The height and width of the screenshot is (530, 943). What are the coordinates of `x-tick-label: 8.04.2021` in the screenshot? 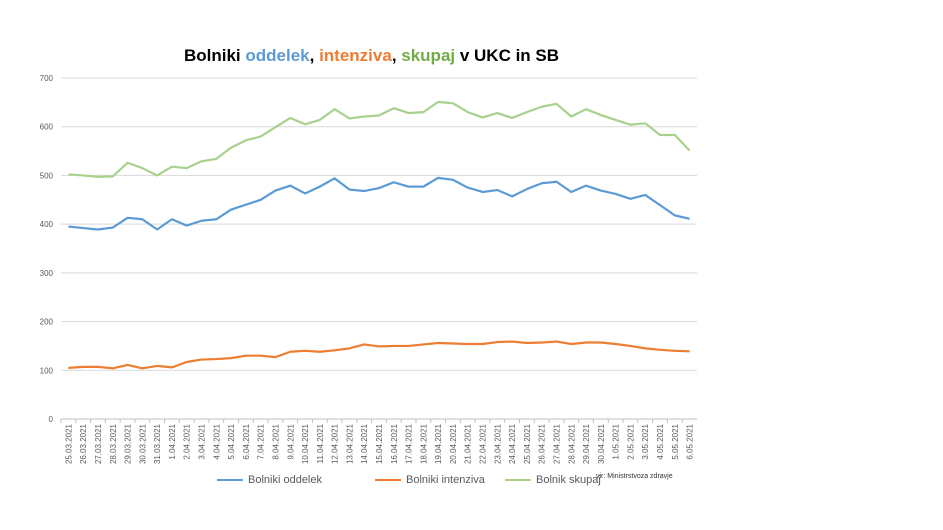 It's located at (275, 441).